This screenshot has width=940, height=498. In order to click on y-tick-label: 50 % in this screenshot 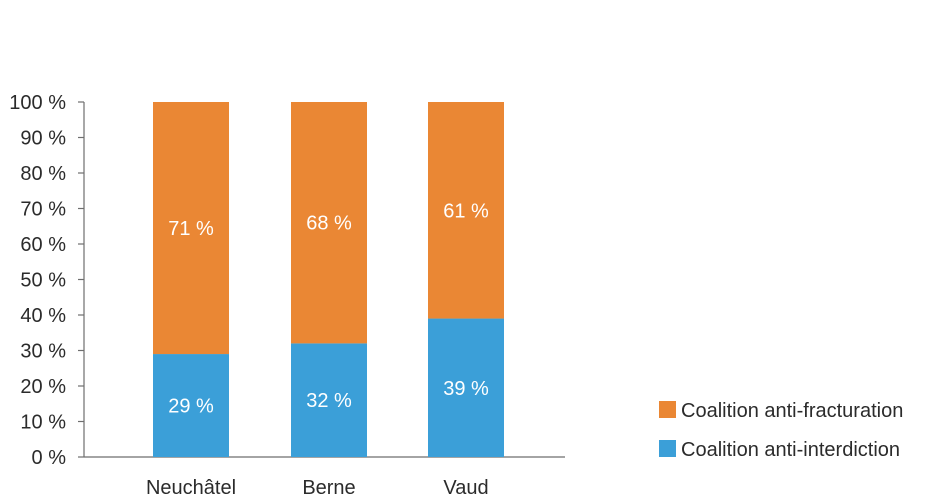, I will do `click(43, 281)`.